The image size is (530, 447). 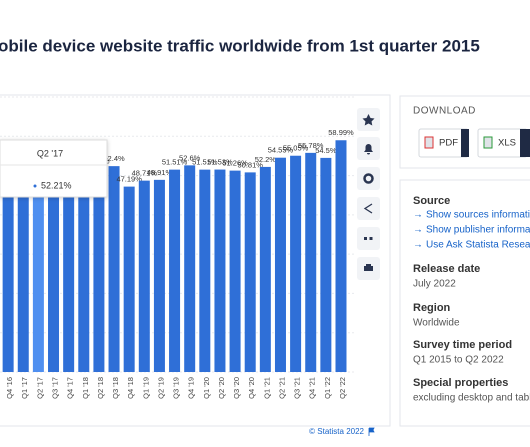 What do you see at coordinates (311, 145) in the screenshot?
I see `value-label: 55.78%` at bounding box center [311, 145].